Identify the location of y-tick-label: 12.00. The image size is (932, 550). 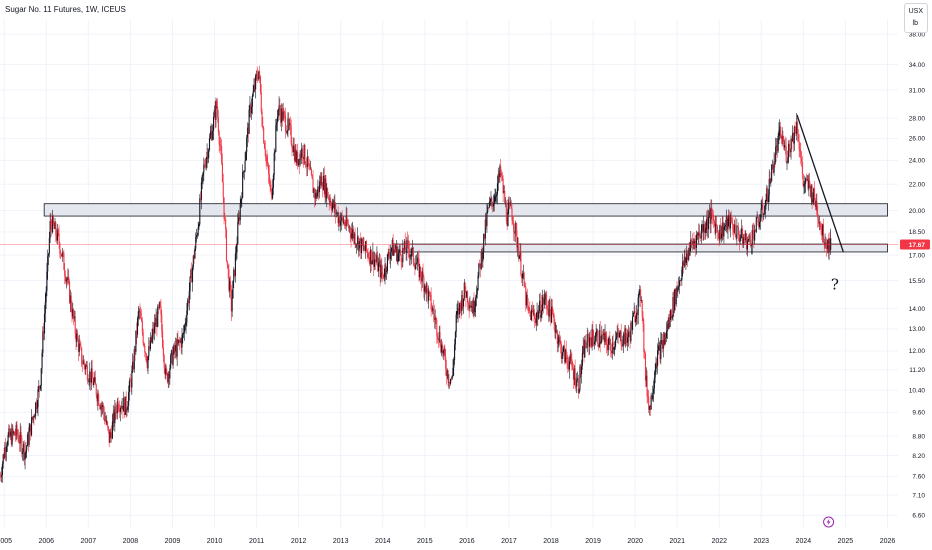
(917, 351).